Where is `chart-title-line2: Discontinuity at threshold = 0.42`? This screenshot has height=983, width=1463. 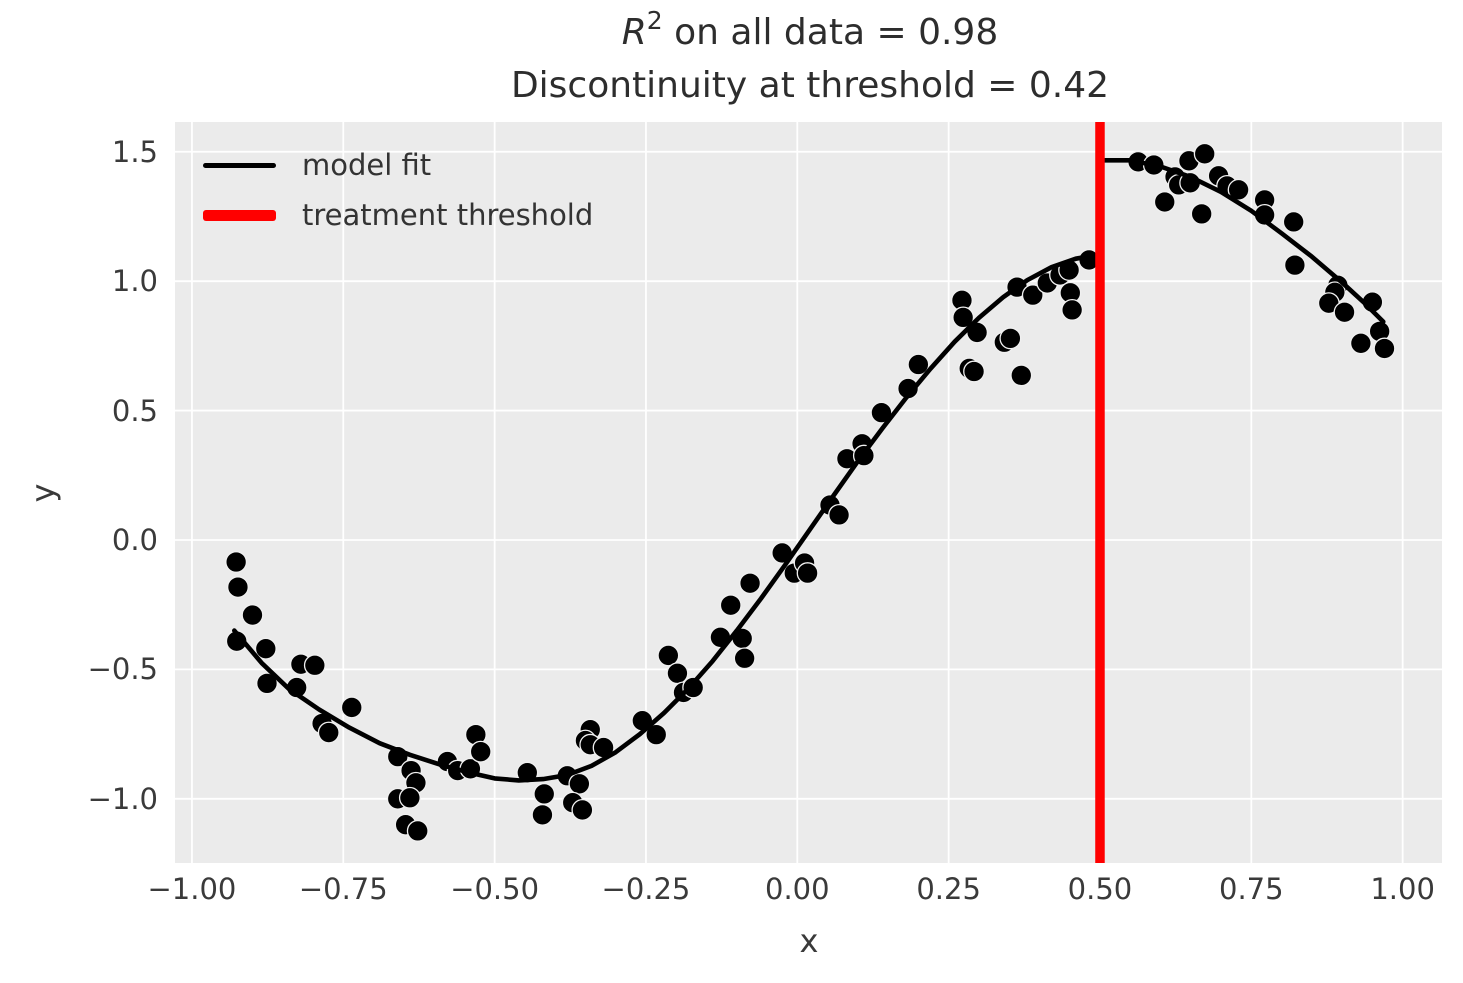
chart-title-line2: Discontinuity at threshold = 0.42 is located at coordinates (810, 85).